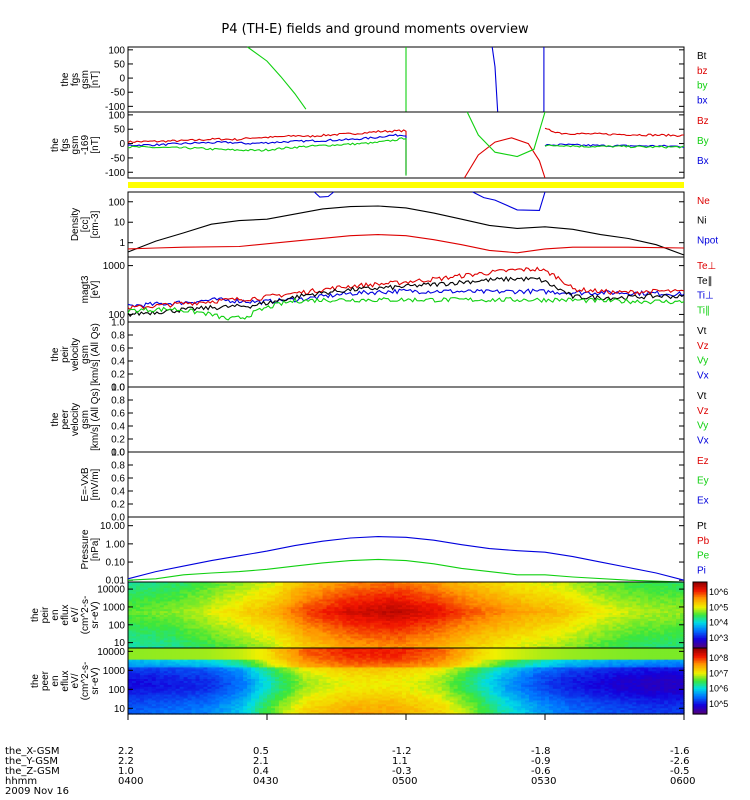  I want to click on legend-entry: Te∥, so click(705, 281).